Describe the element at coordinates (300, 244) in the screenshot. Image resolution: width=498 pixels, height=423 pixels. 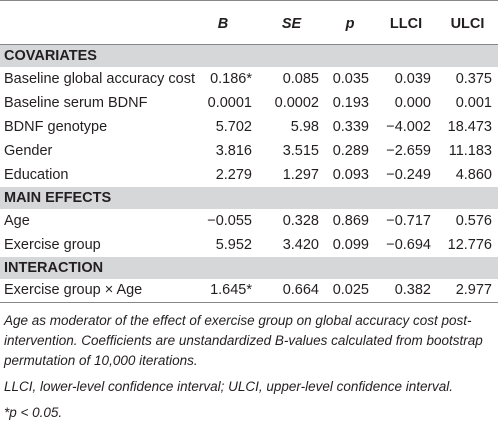
I see `cell: 3.420` at that location.